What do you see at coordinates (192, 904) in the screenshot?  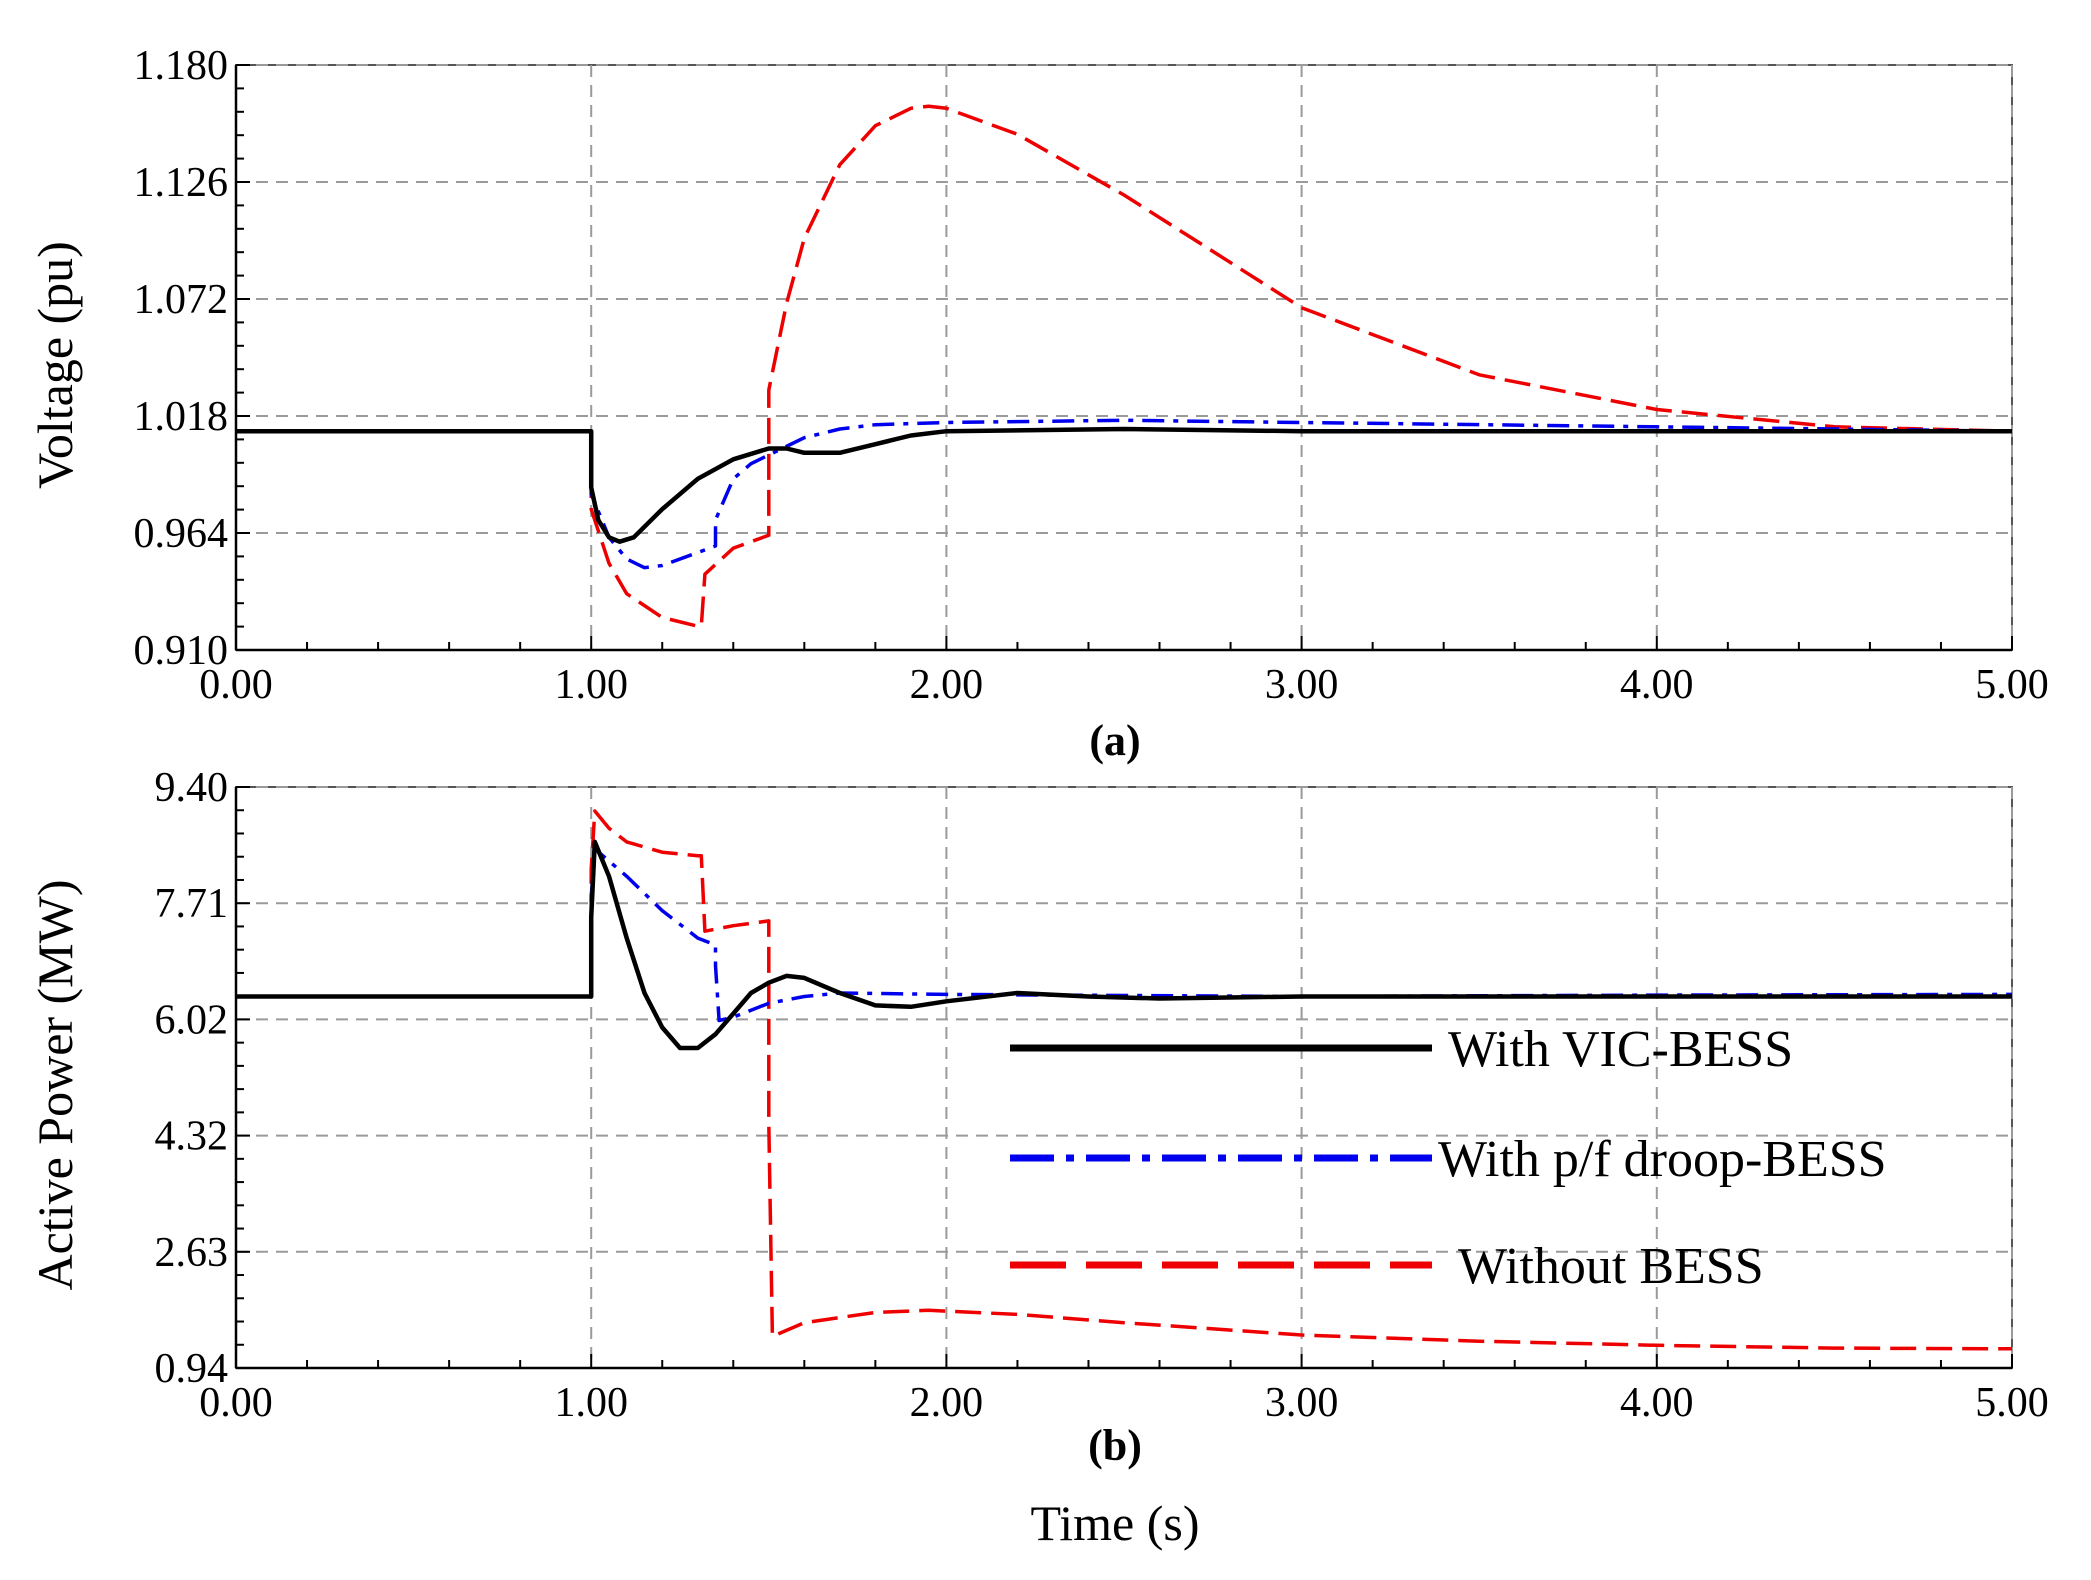 I see `y-tick-label: 7.71` at bounding box center [192, 904].